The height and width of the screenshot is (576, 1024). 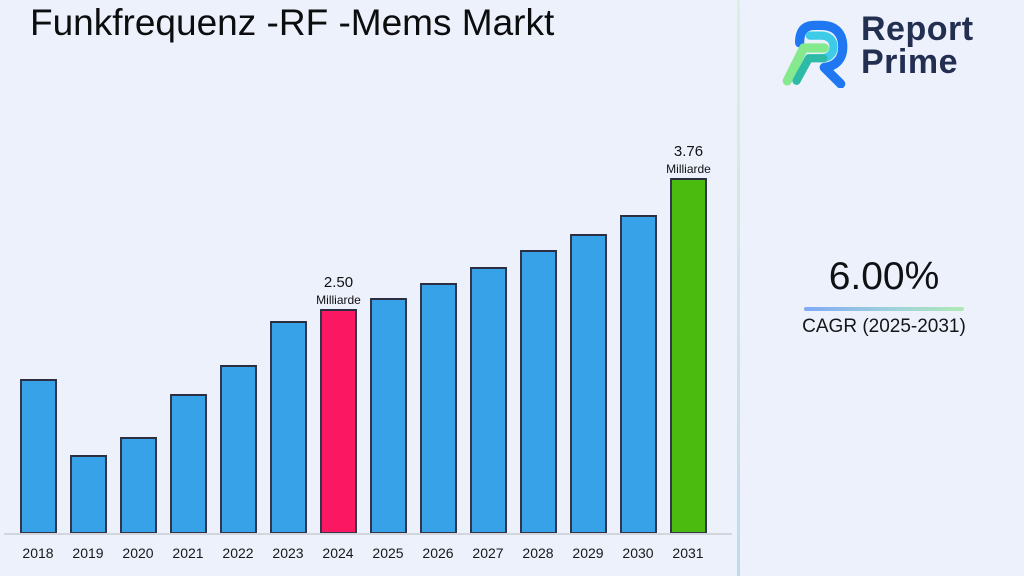 I want to click on bar-2027, so click(x=488, y=400).